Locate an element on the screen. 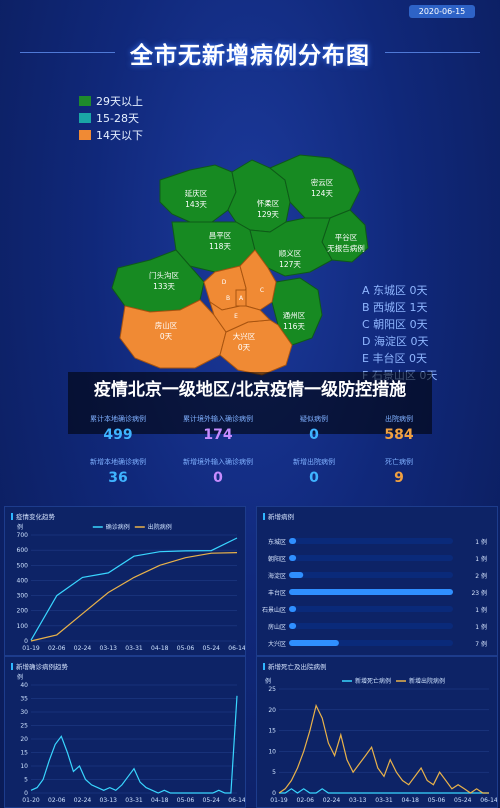 The image size is (500, 808). bar-category-label: 石景山区 is located at coordinates (274, 610).